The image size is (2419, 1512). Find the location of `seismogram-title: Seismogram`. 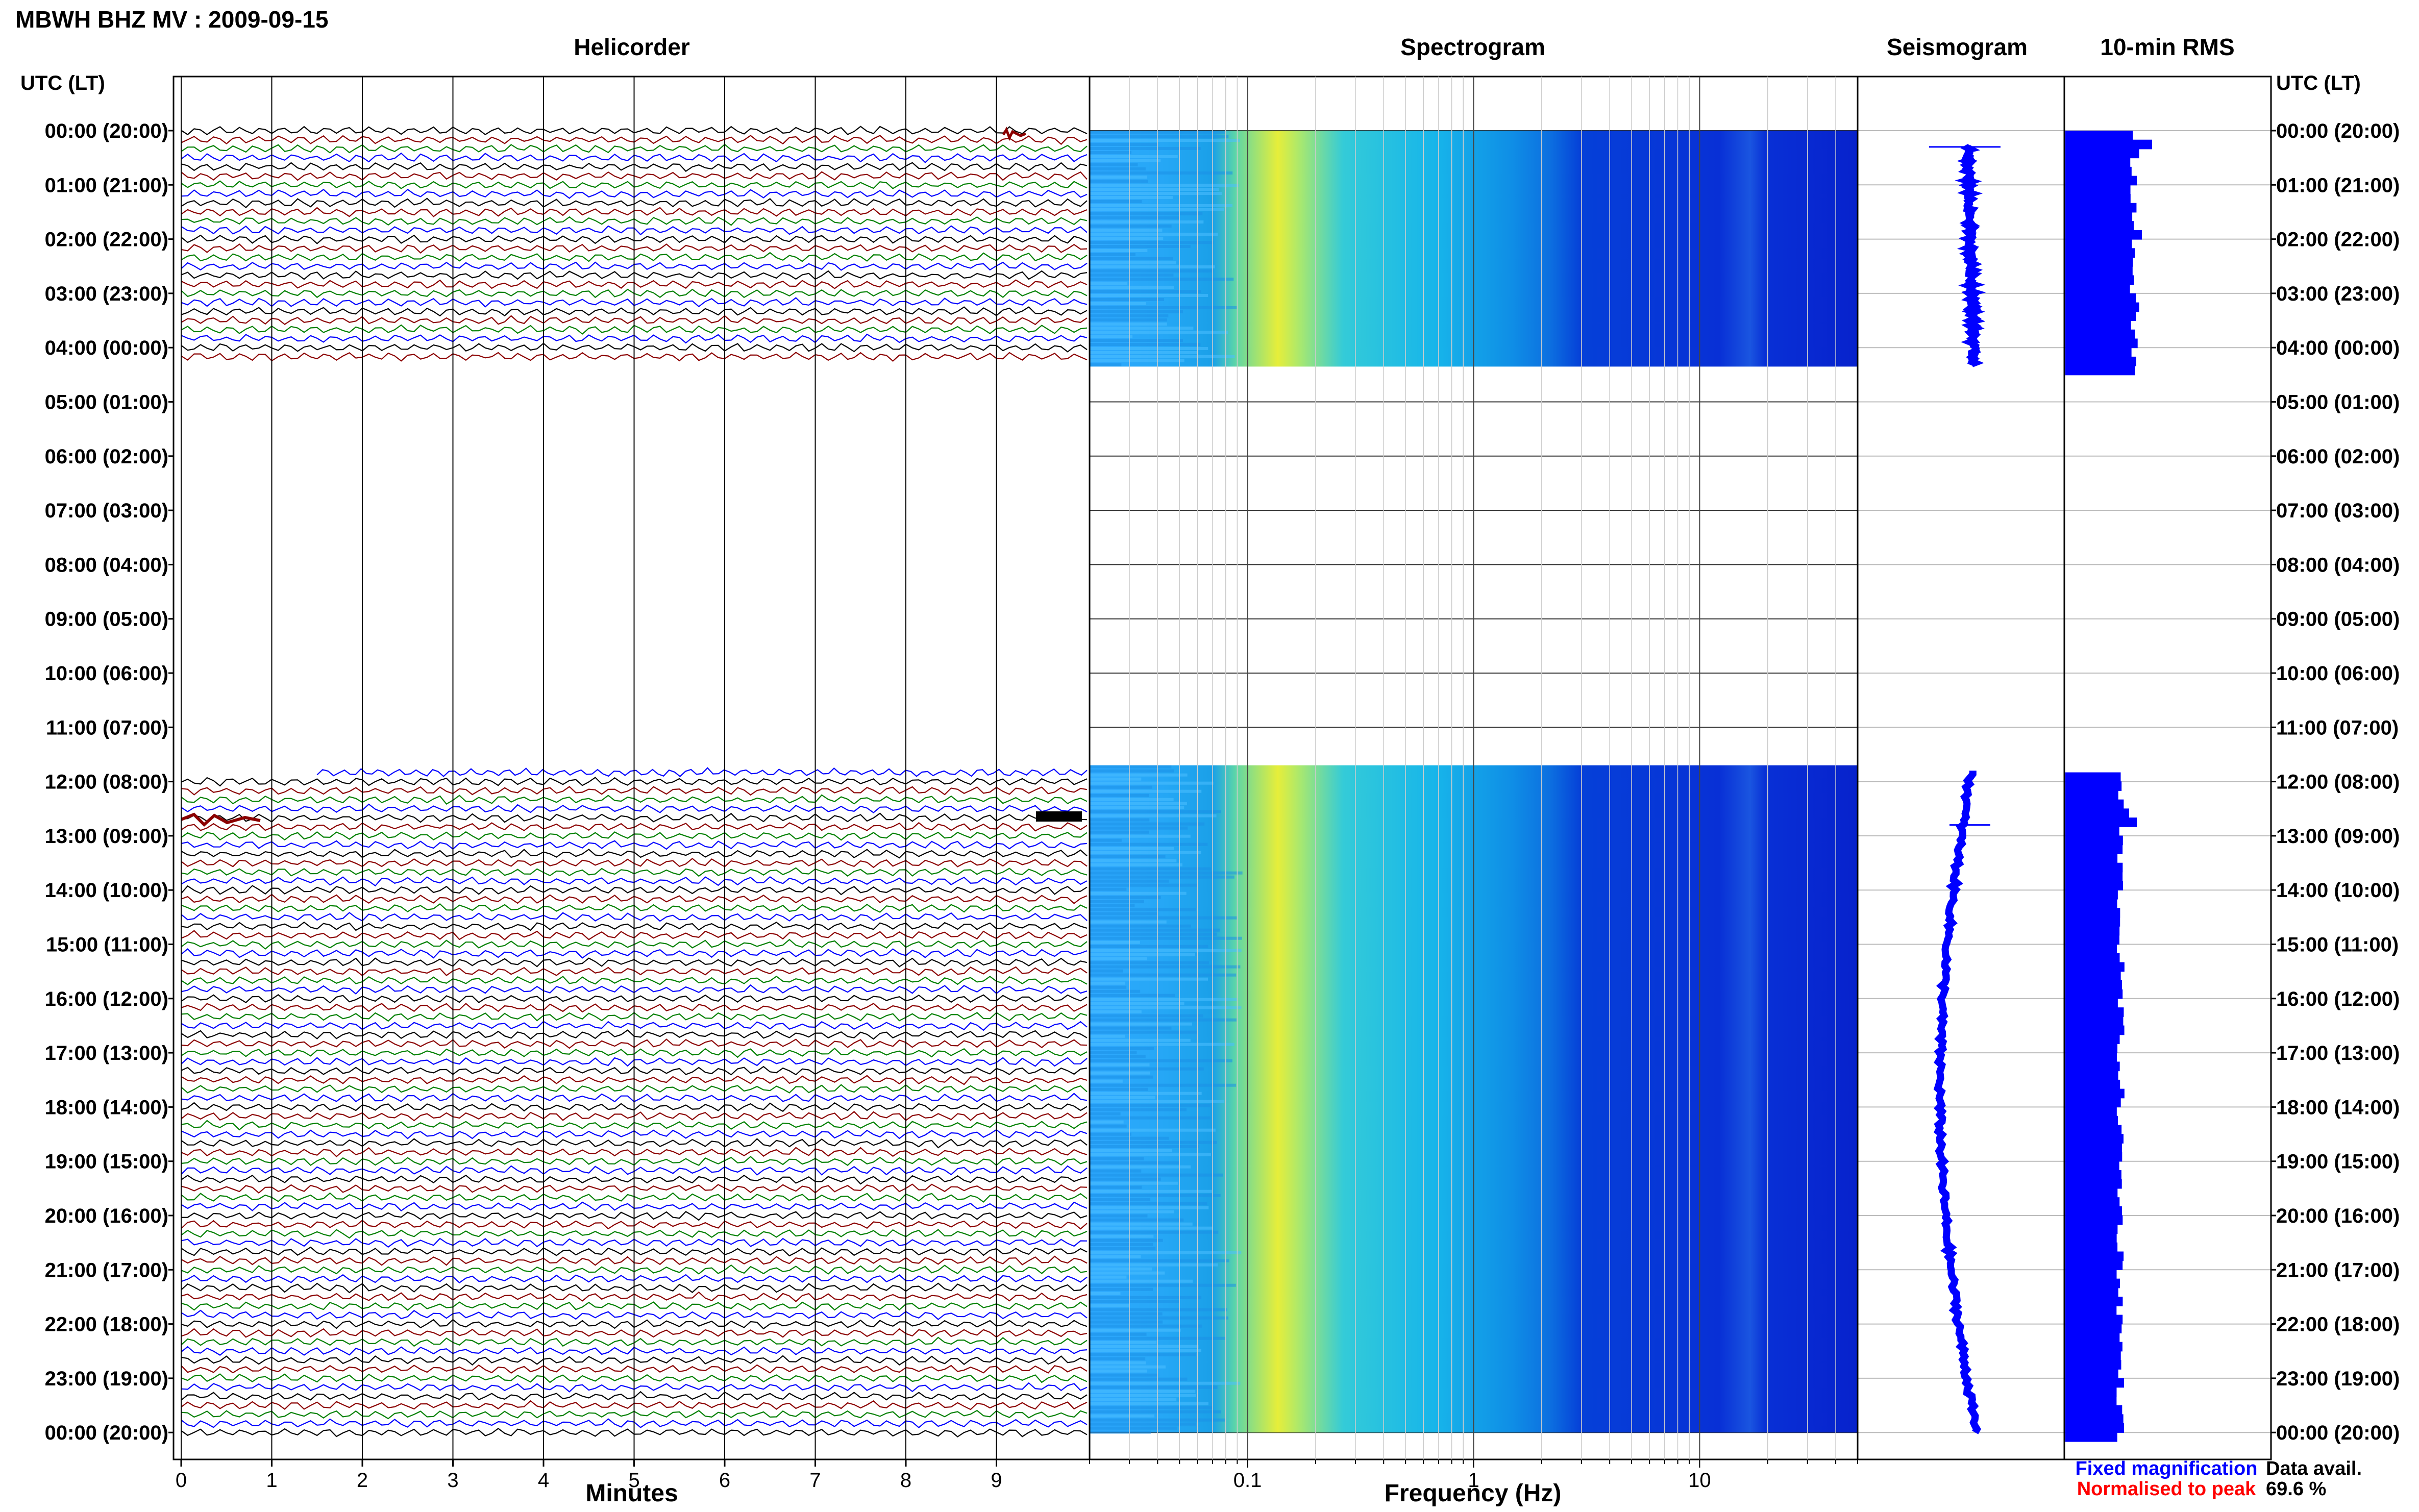

seismogram-title: Seismogram is located at coordinates (1957, 47).